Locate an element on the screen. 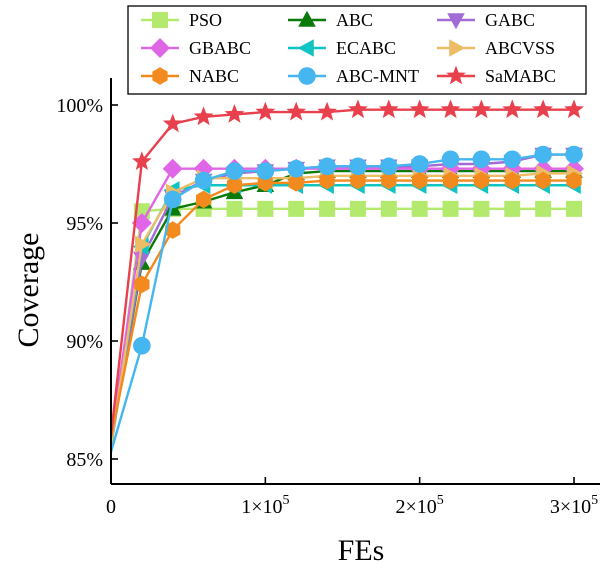  legend-item-ecabc: ECABC is located at coordinates (342, 48).